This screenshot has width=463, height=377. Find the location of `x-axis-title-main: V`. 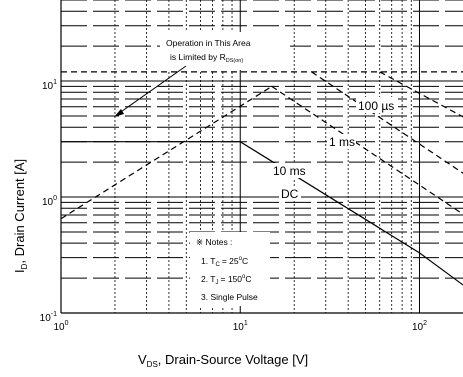

x-axis-title-main: V is located at coordinates (142, 359).